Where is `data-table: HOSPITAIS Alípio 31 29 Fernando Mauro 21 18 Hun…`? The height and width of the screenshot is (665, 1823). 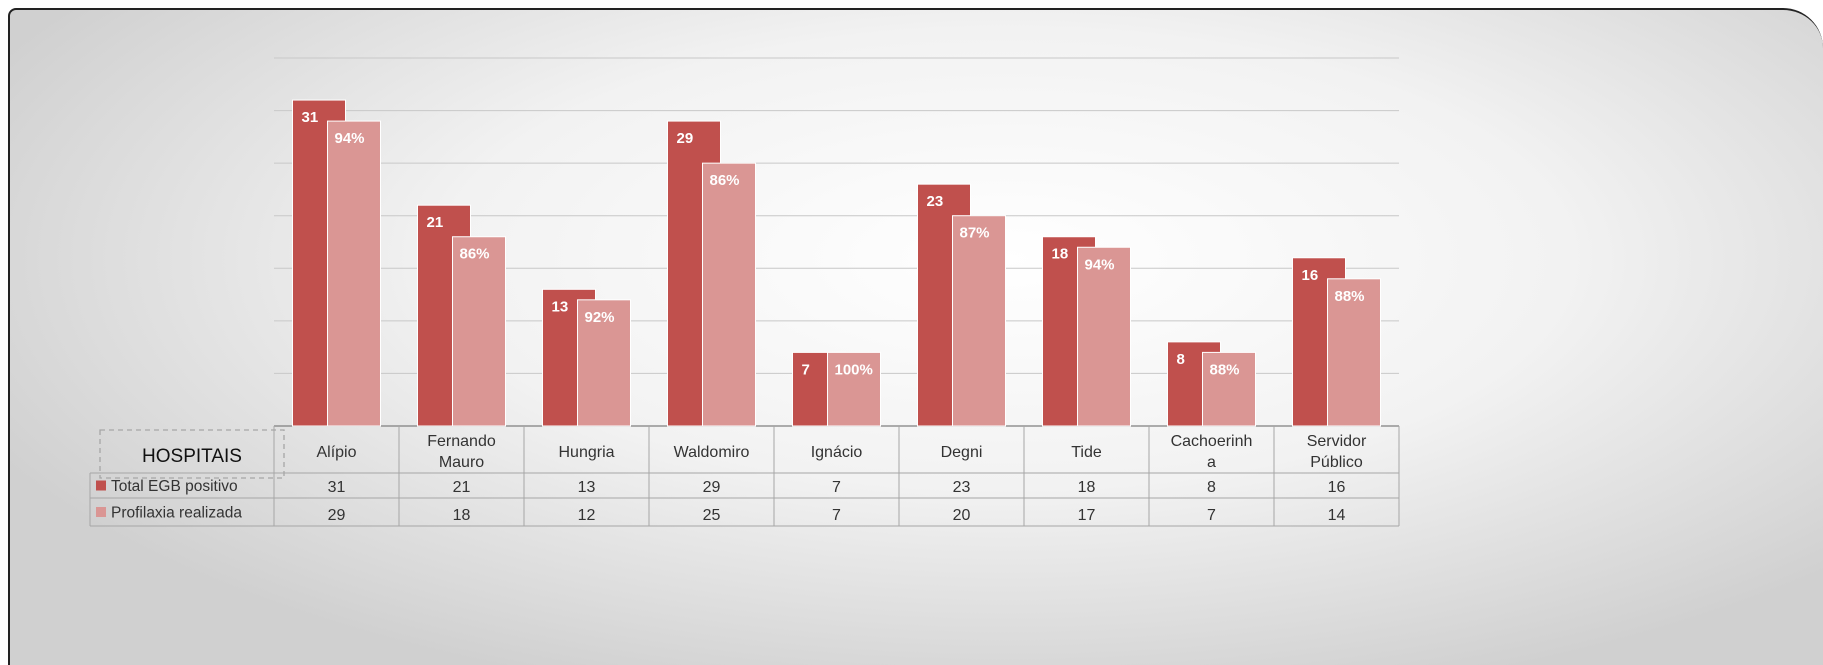
data-table: HOSPITAIS Alípio 31 29 Fernando Mauro 21 18 Hun… is located at coordinates (744, 476).